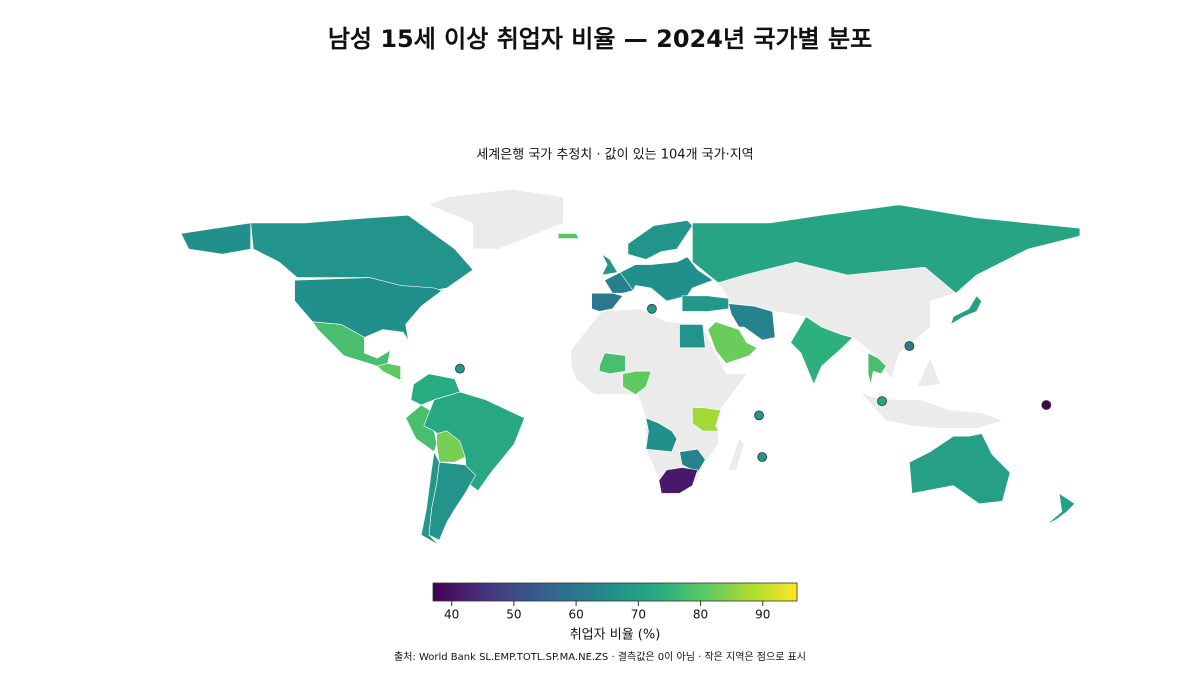  I want to click on colorbar-tick-label: 70, so click(638, 615).